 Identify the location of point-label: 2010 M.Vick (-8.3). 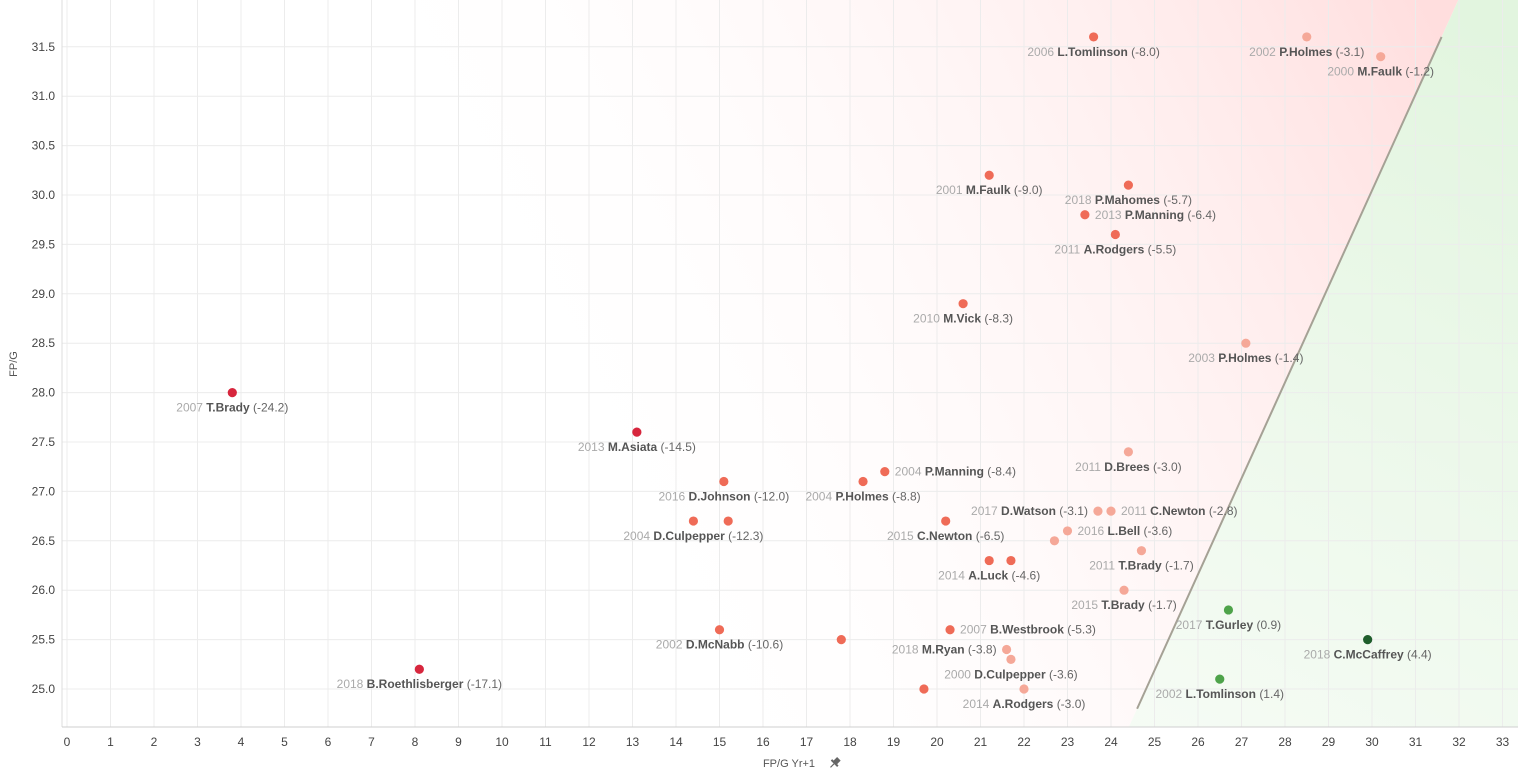
(963, 319).